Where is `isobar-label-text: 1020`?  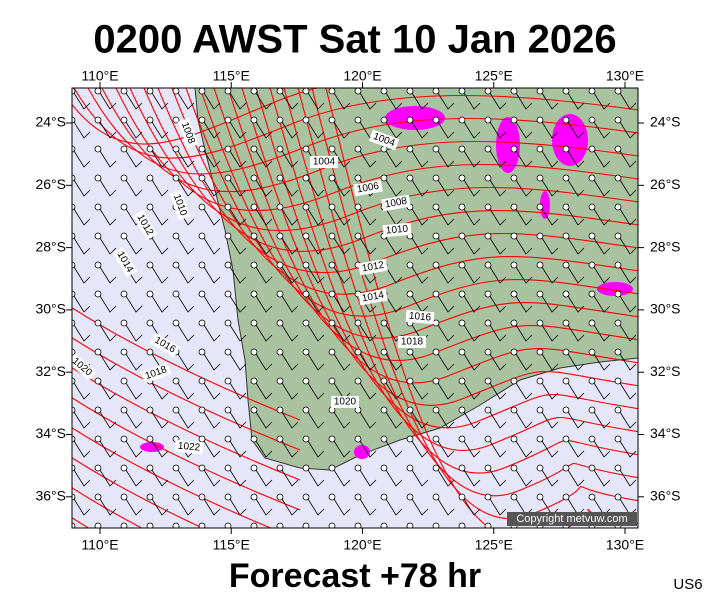 isobar-label-text: 1020 is located at coordinates (345, 402).